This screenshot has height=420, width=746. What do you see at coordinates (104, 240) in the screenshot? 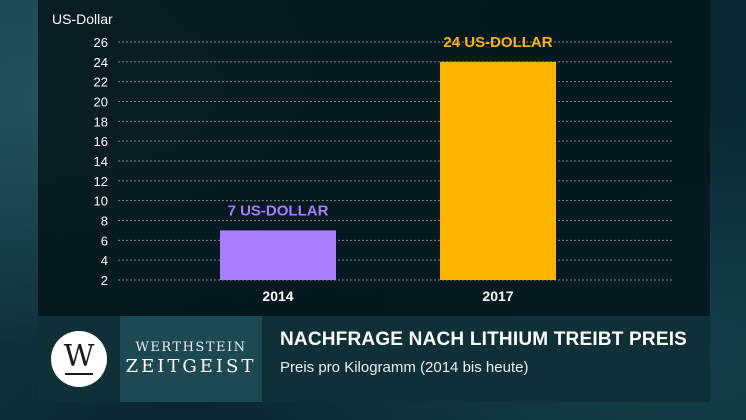
I see `y-tick-label: 6` at bounding box center [104, 240].